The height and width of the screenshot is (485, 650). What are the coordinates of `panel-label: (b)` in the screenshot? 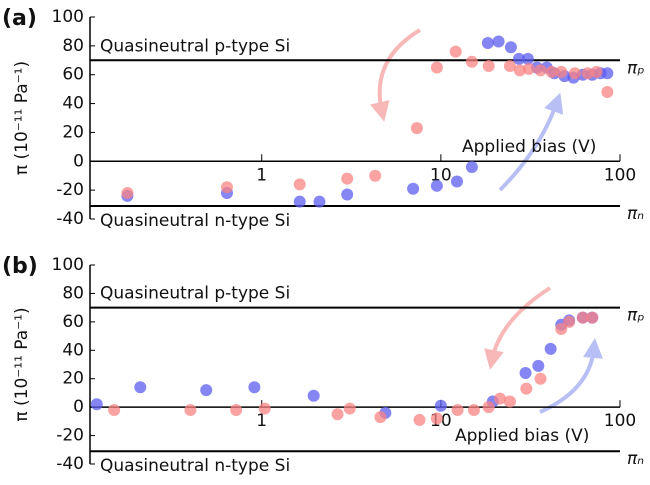 It's located at (20, 266).